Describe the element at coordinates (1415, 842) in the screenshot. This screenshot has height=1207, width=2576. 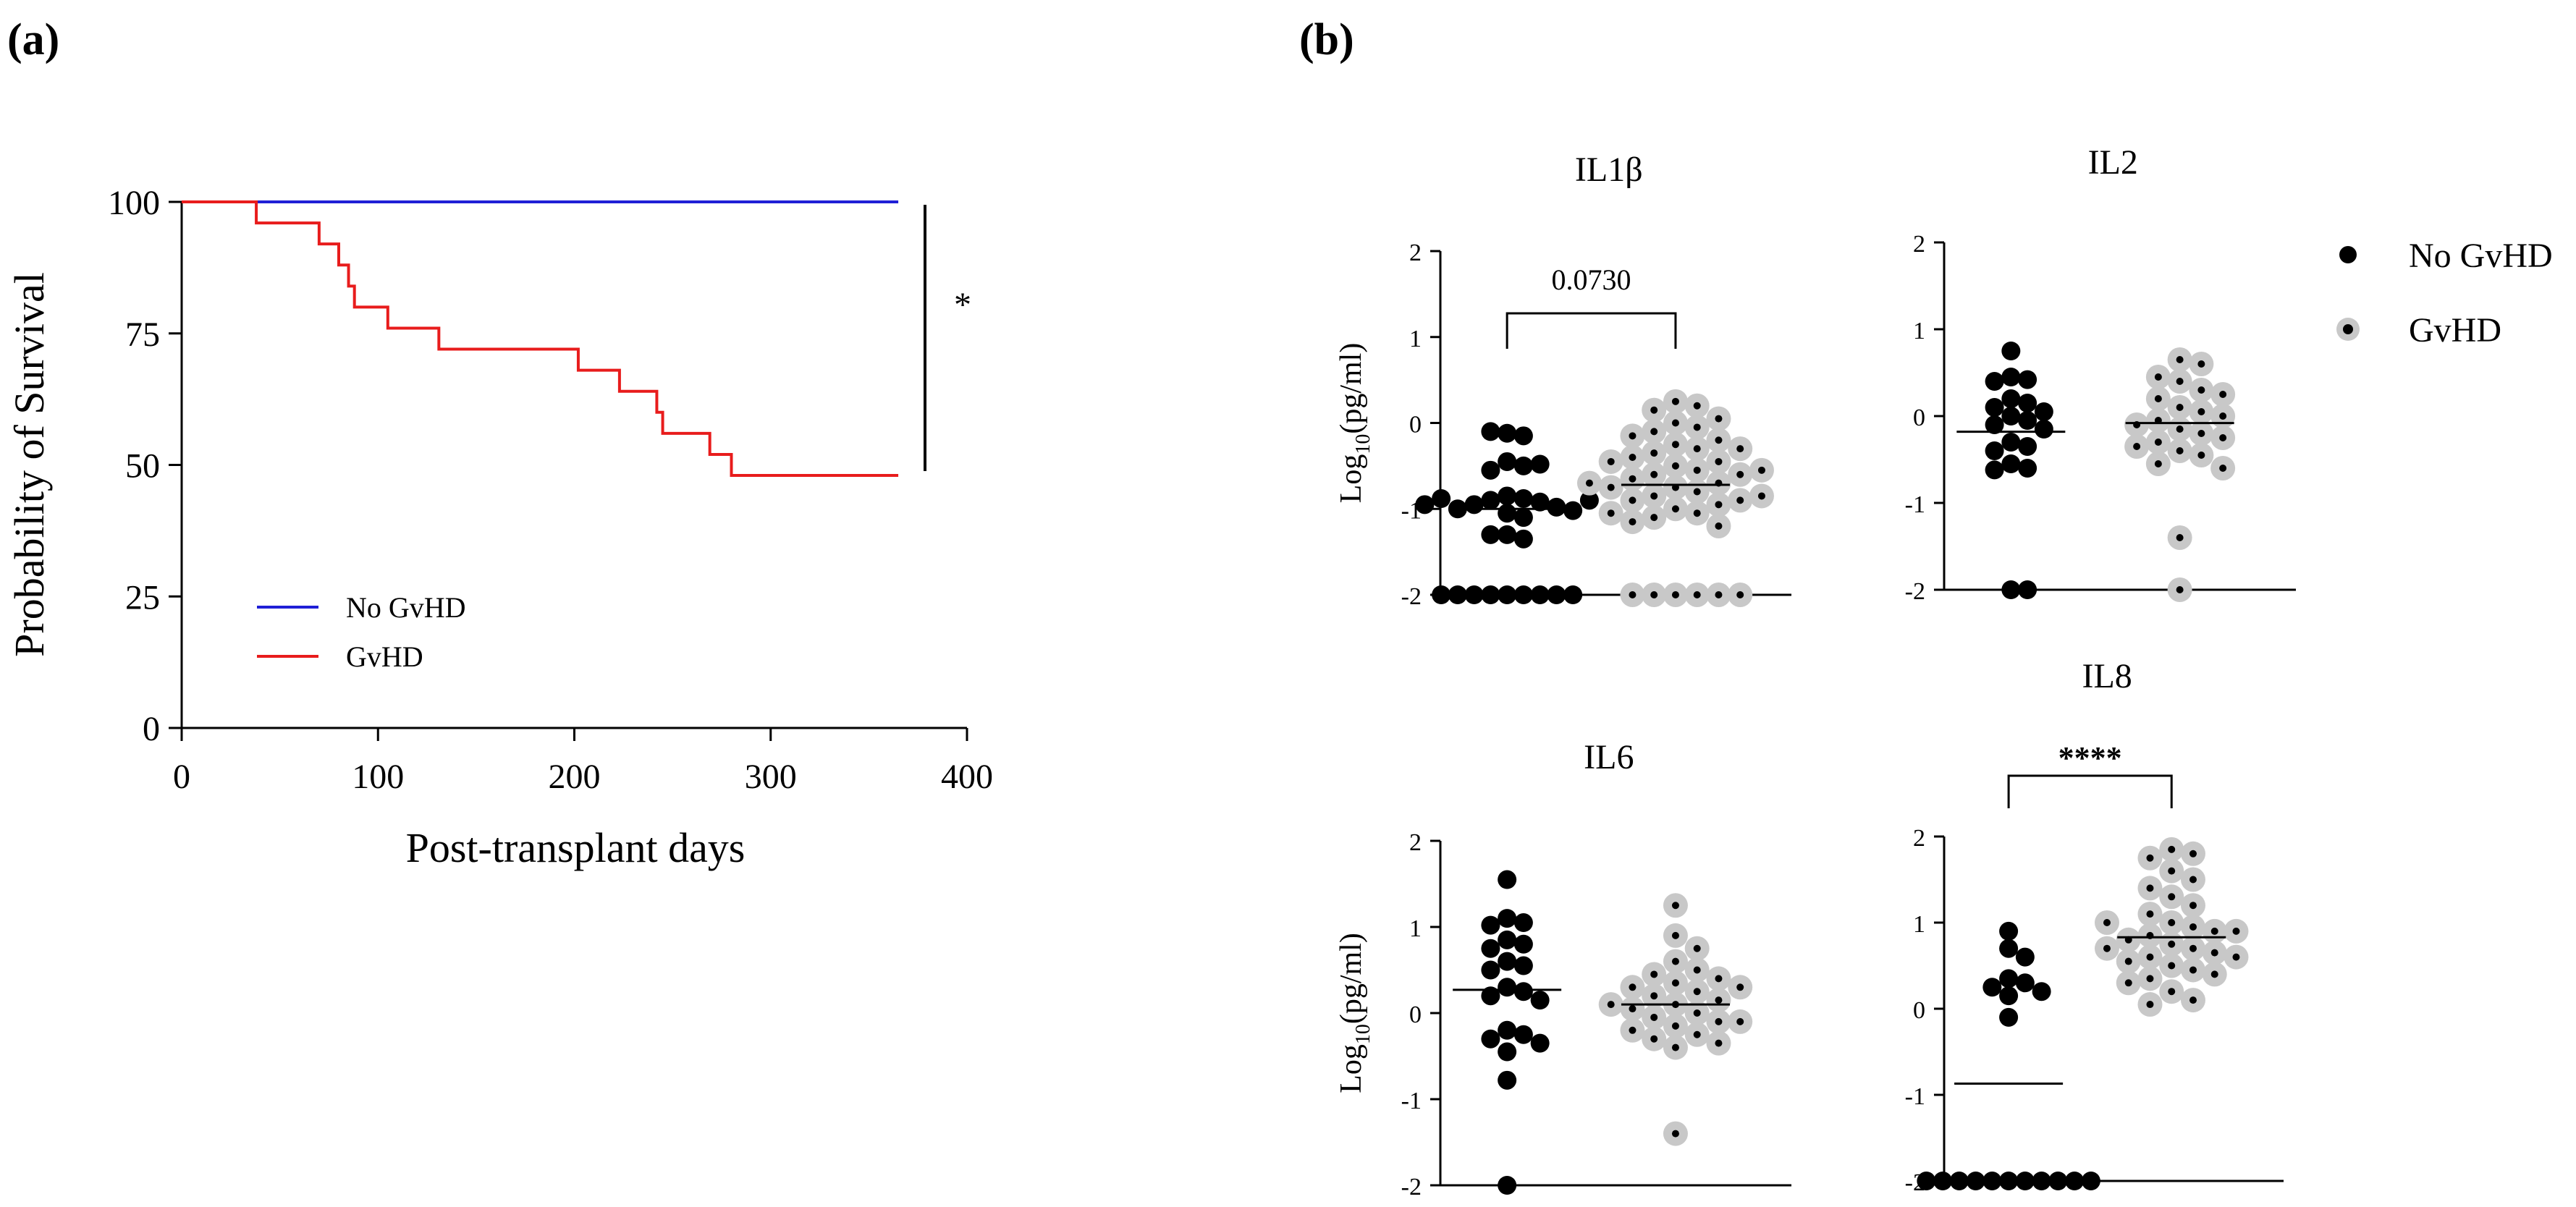
I see `il6-y-tick-label: 2` at that location.